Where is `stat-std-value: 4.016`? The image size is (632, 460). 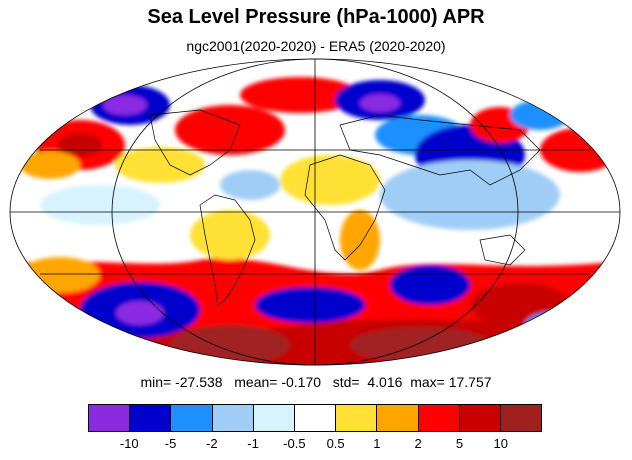 stat-std-value: 4.016 is located at coordinates (385, 382).